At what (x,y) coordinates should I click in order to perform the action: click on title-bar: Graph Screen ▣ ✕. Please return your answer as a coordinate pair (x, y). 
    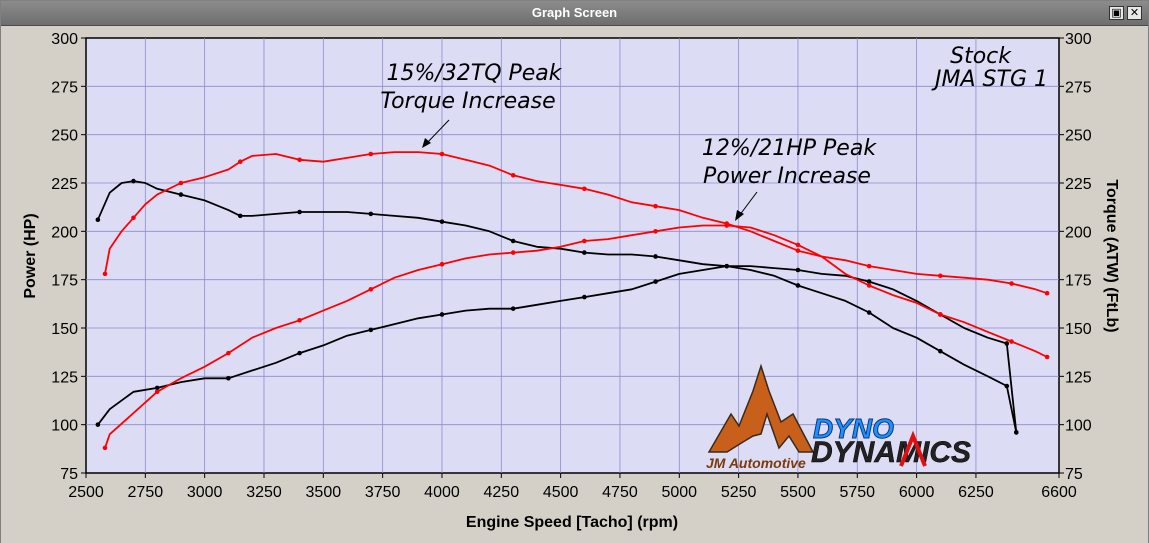
    Looking at the image, I should click on (574, 13).